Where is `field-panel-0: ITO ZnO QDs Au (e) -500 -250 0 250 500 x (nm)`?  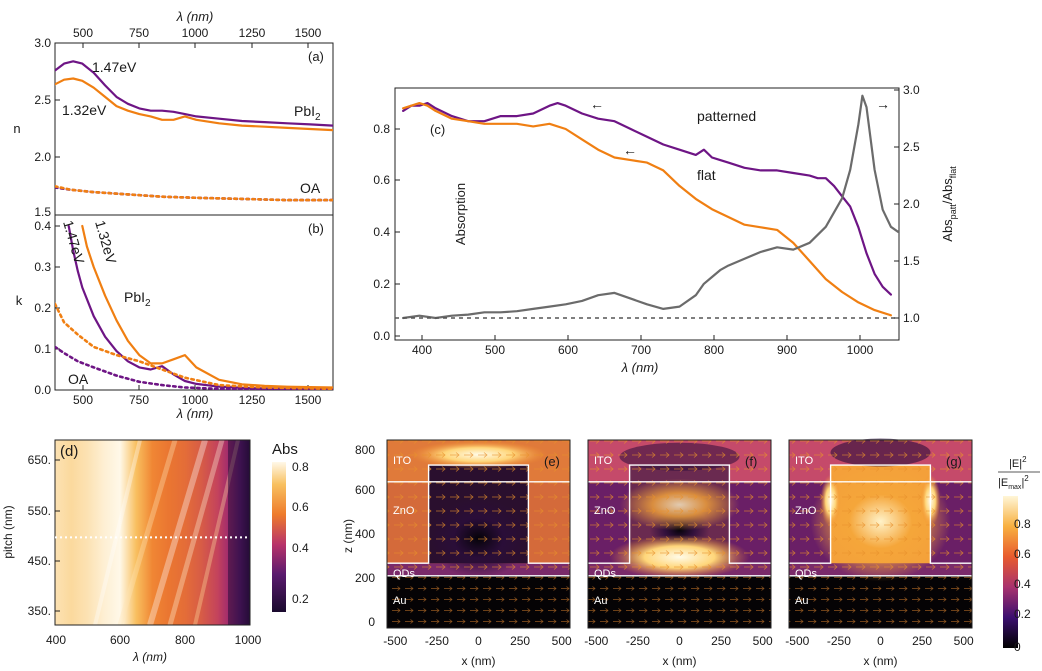
field-panel-0: ITO ZnO QDs Au (e) -500 -250 0 250 500 x (nm) is located at coordinates (477, 553).